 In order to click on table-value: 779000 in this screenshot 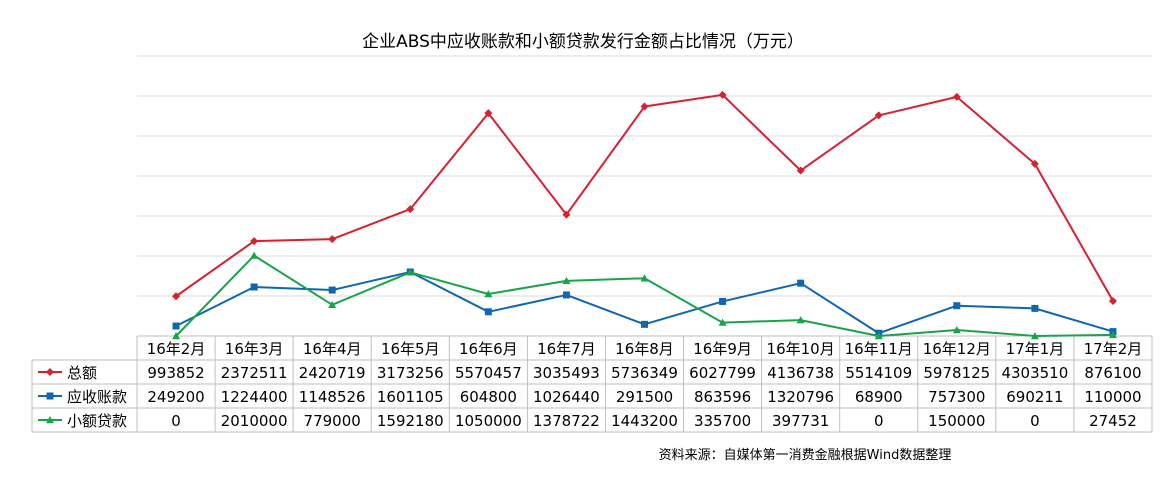, I will do `click(332, 421)`.